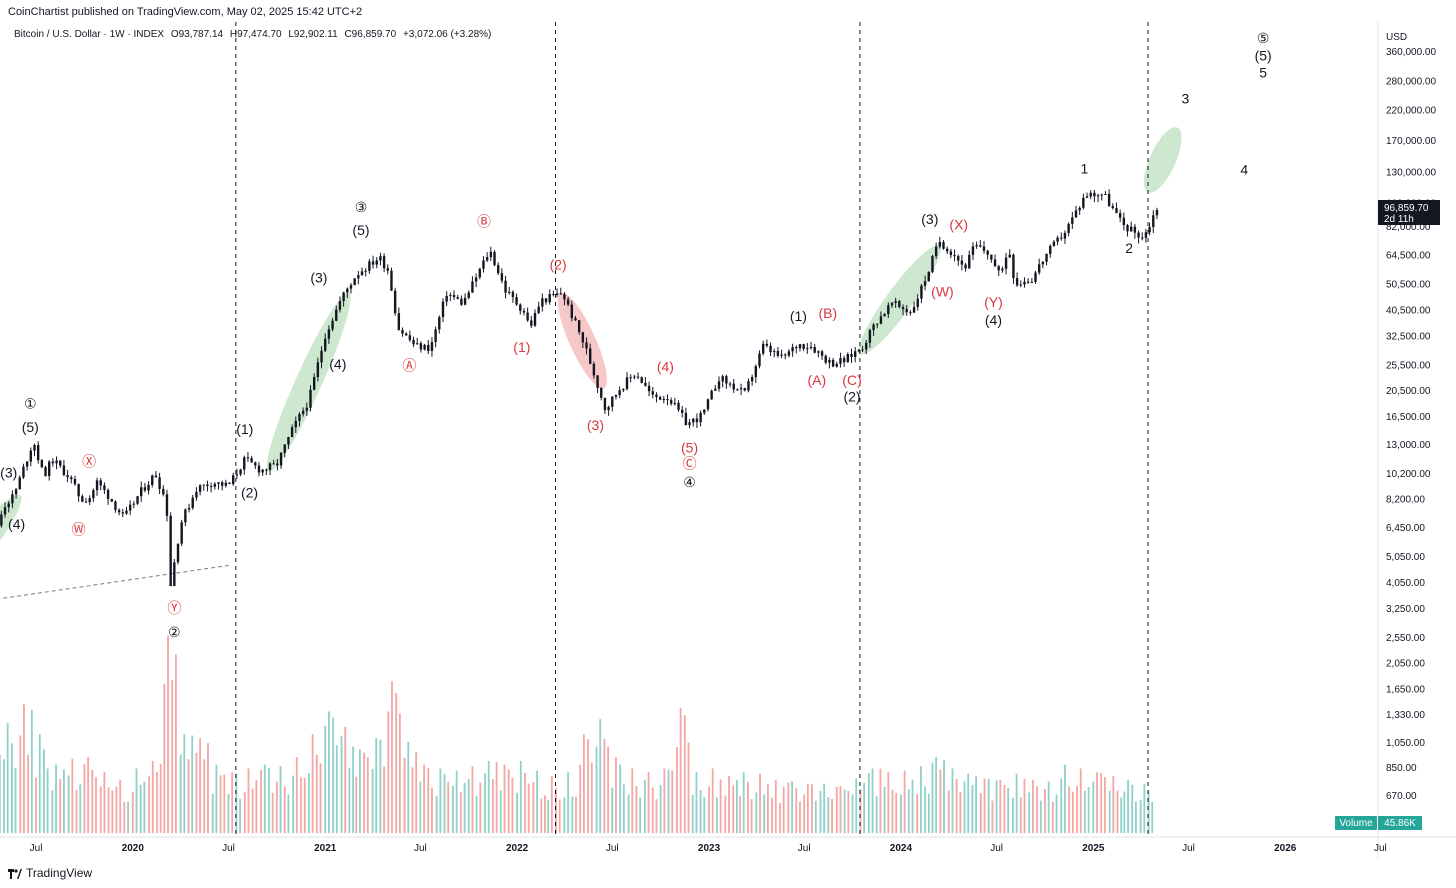 The height and width of the screenshot is (888, 1456). What do you see at coordinates (1411, 110) in the screenshot?
I see `price-tick: 220,000.00` at bounding box center [1411, 110].